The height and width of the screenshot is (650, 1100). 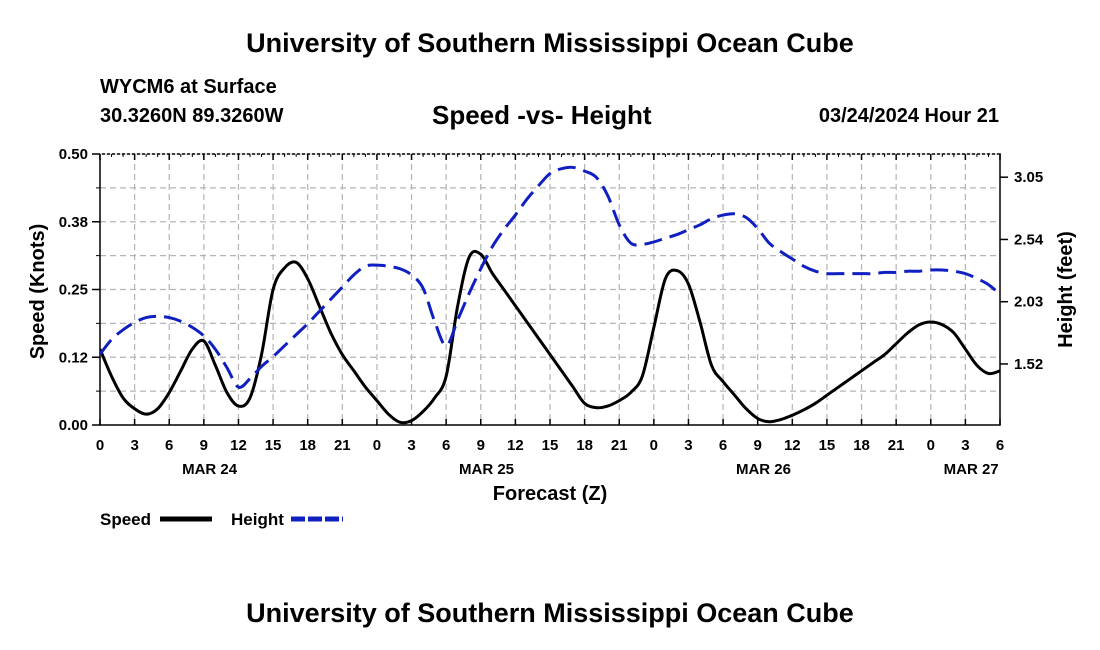 What do you see at coordinates (73, 357) in the screenshot?
I see `y-tick-label: 0.12` at bounding box center [73, 357].